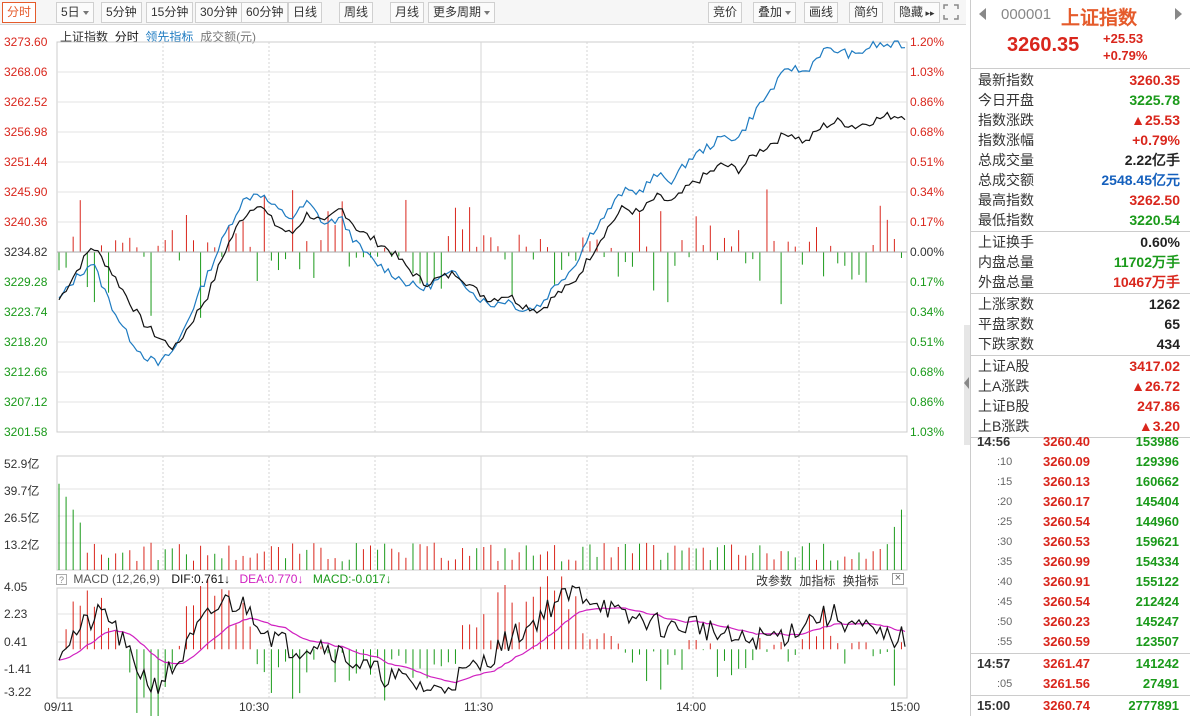  What do you see at coordinates (905, 707) in the screenshot?
I see `time-tick-label: 15:00` at bounding box center [905, 707].